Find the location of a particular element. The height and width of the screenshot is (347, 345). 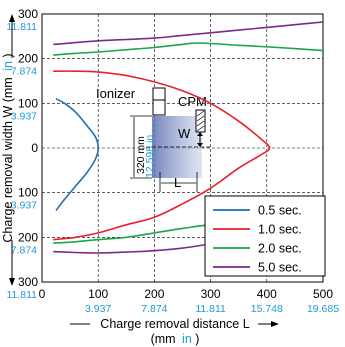

y-tick-in-1: 7.874 is located at coordinates (24, 72).